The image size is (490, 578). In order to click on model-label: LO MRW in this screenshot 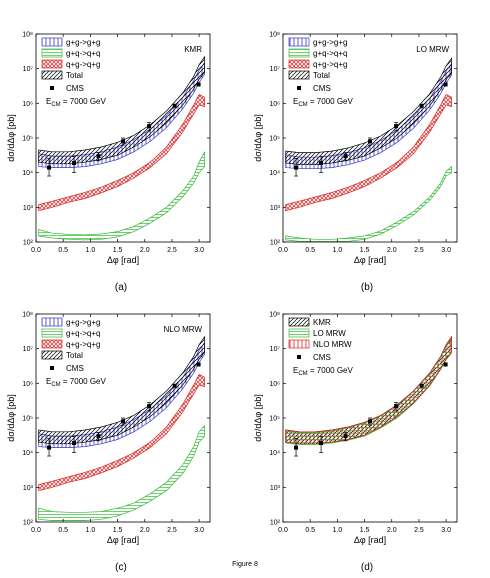, I will do `click(432, 49)`.